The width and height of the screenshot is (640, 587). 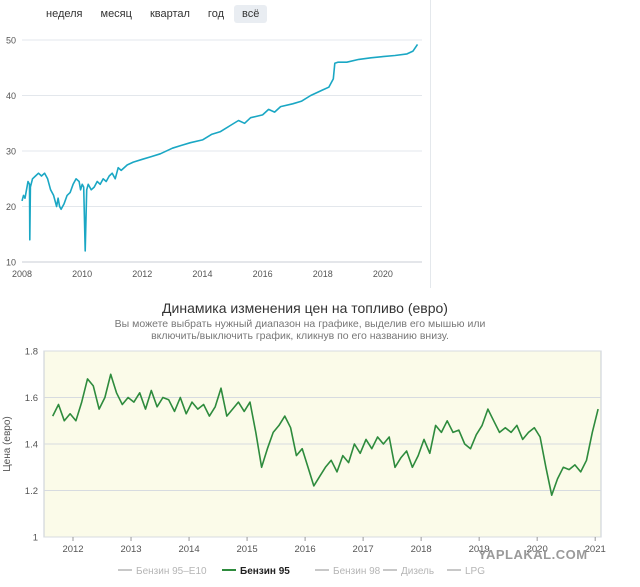 What do you see at coordinates (31, 352) in the screenshot?
I see `y-tick-label: 1.8` at bounding box center [31, 352].